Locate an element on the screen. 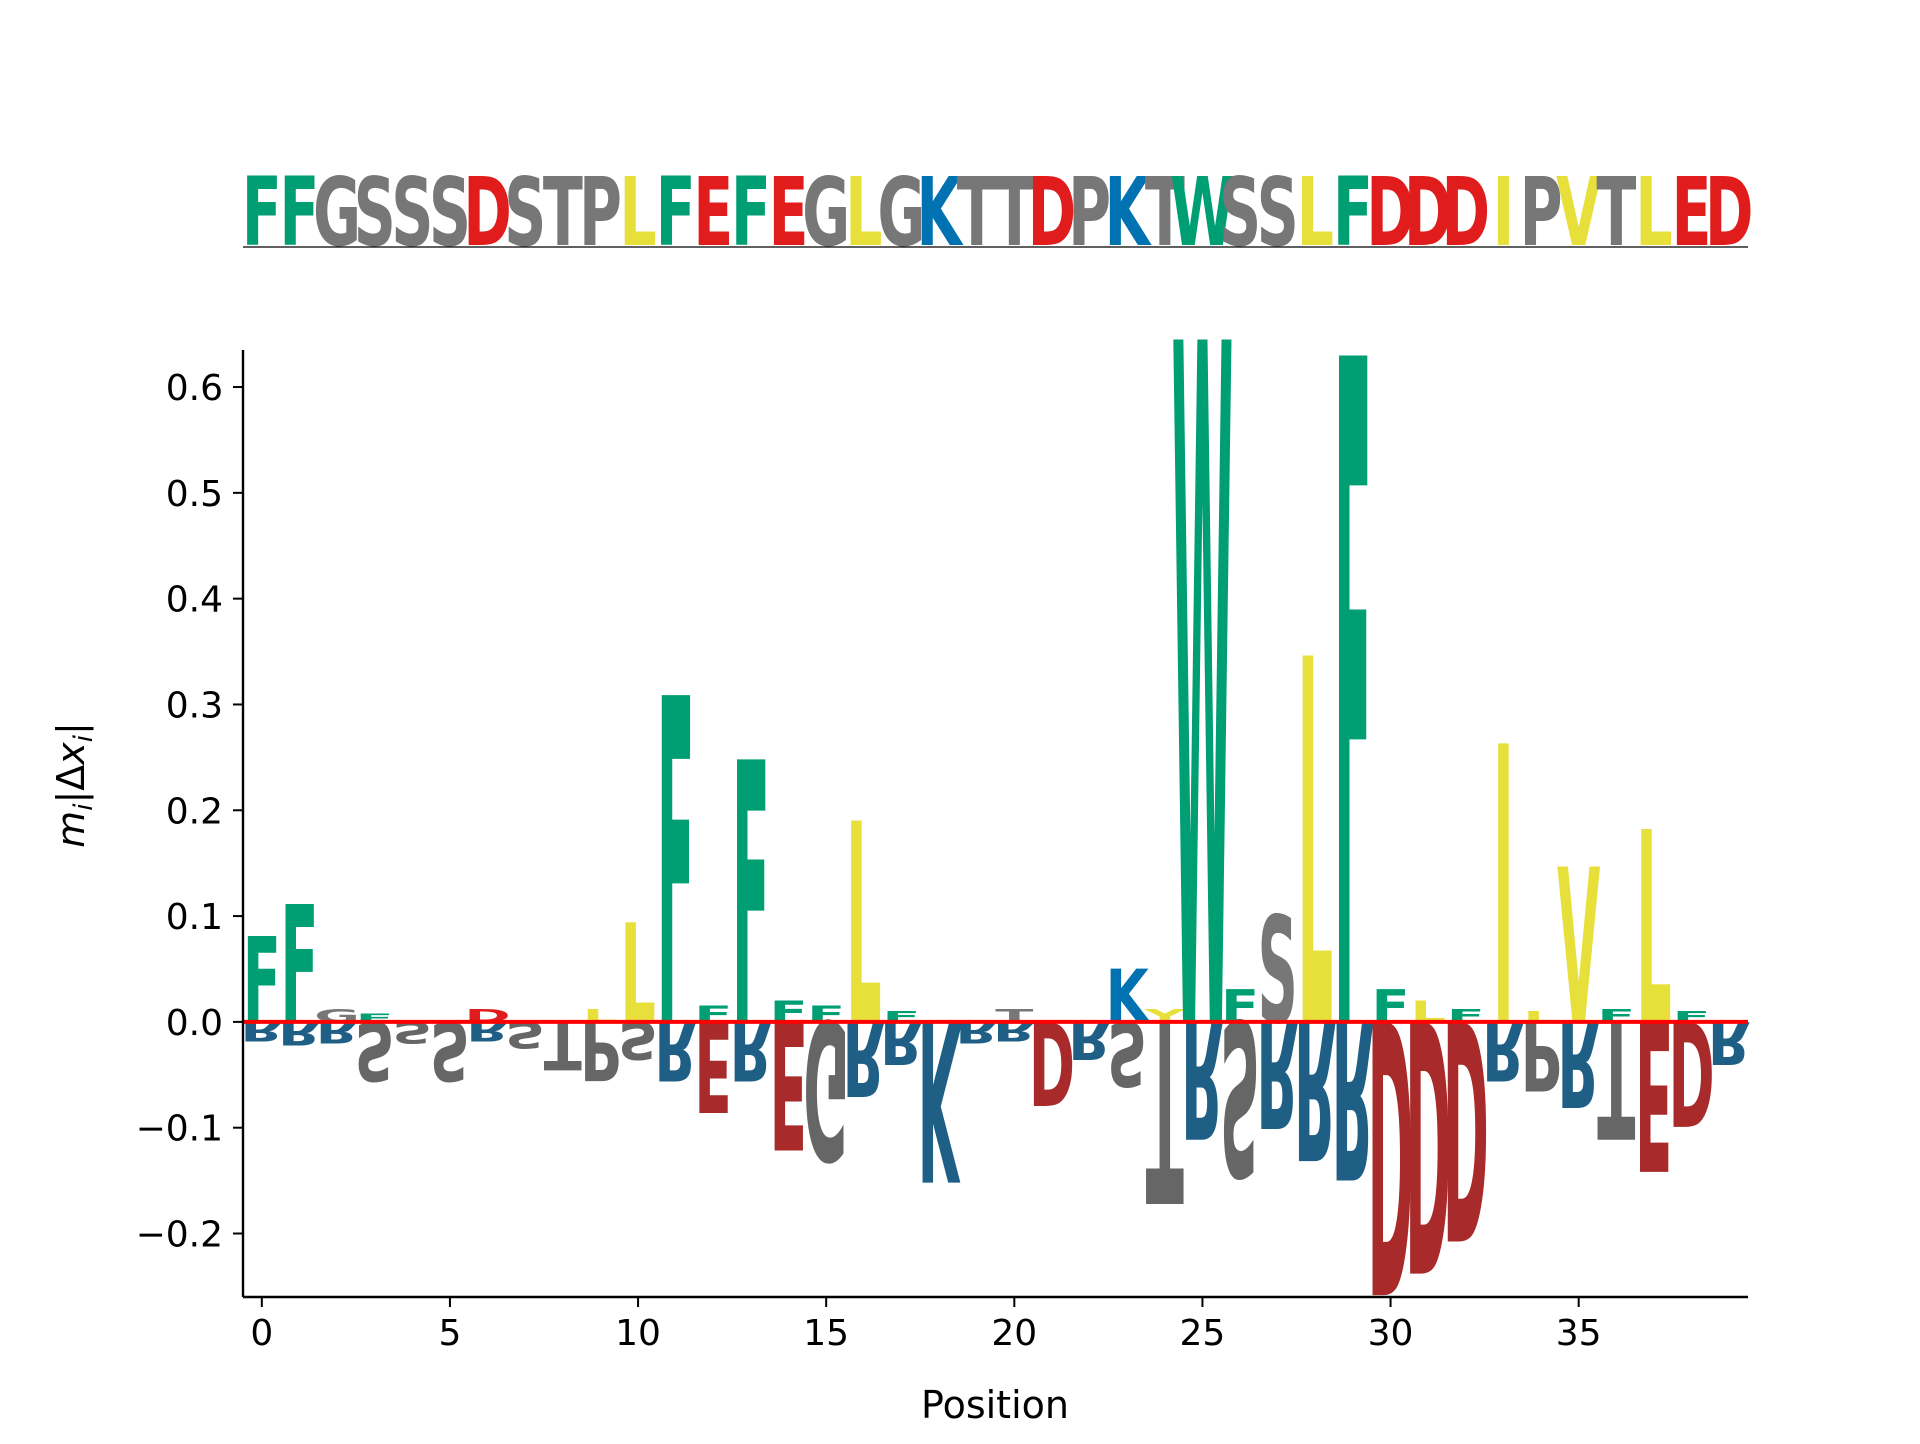 This screenshot has width=1920, height=1444. x-tick-label: 10 is located at coordinates (638, 1333).